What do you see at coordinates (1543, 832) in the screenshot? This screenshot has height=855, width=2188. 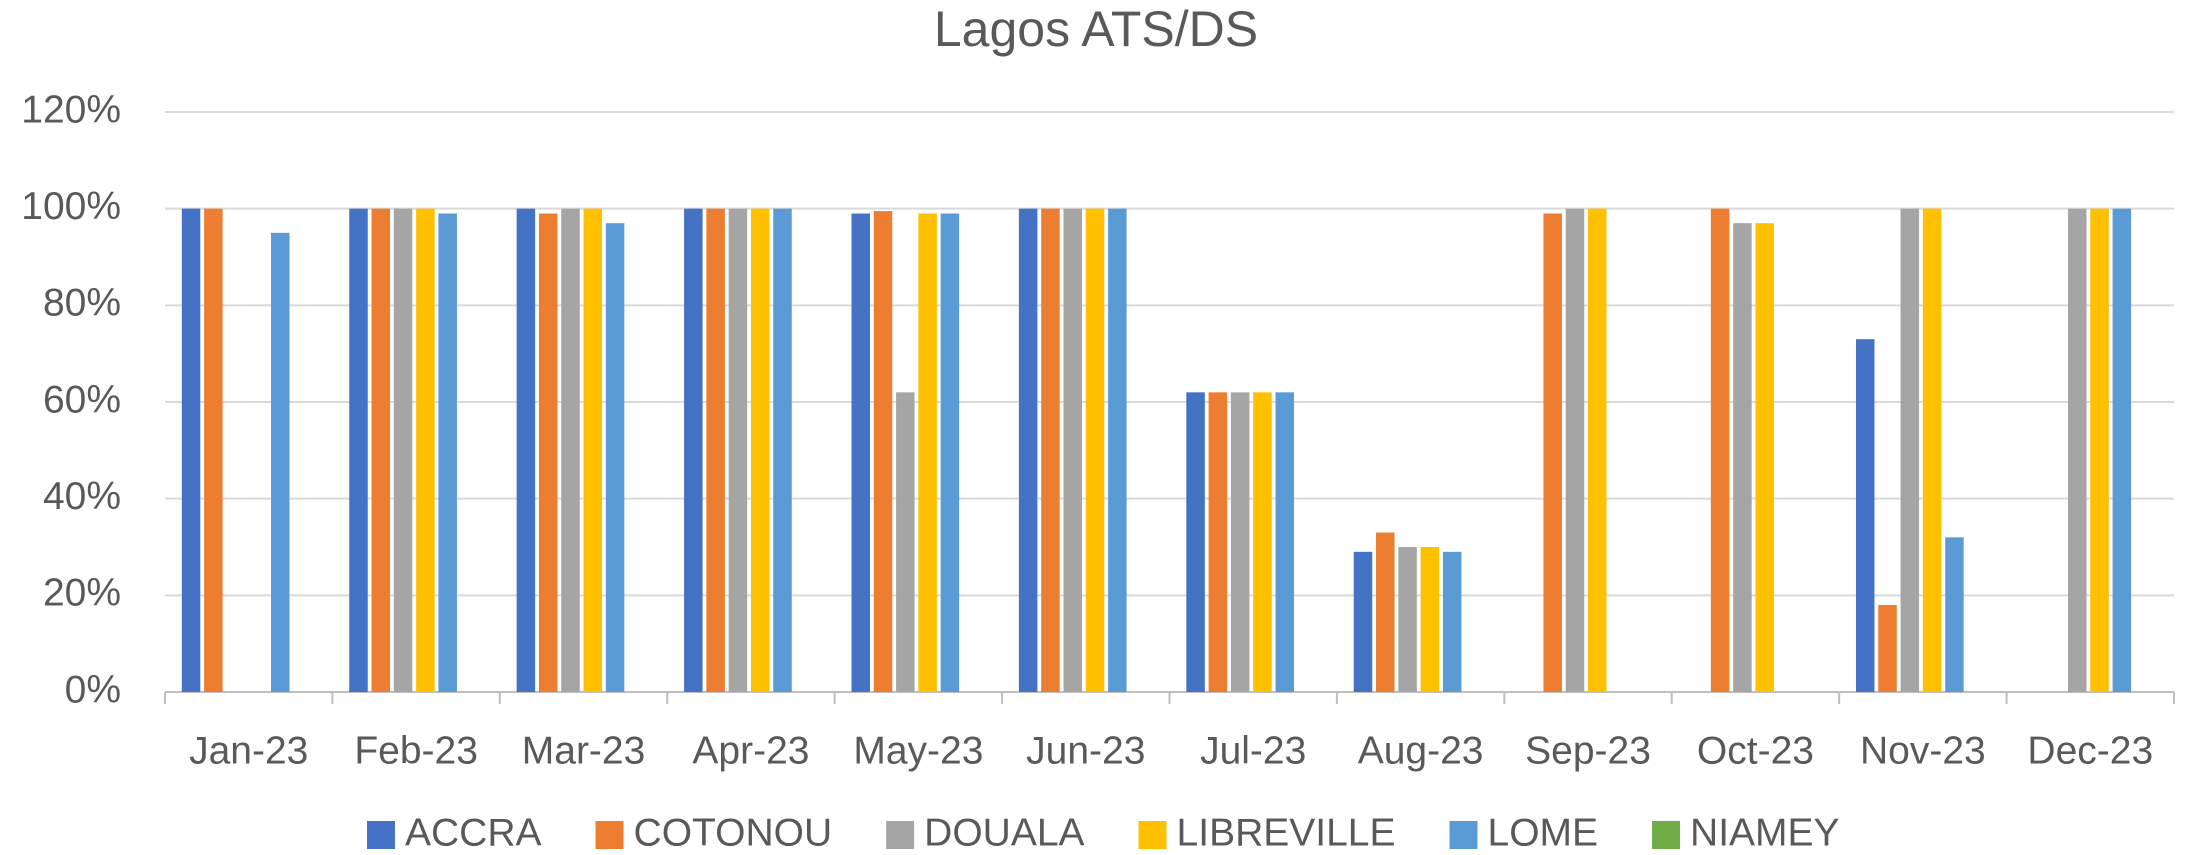 I see `legend-label: LOME` at bounding box center [1543, 832].